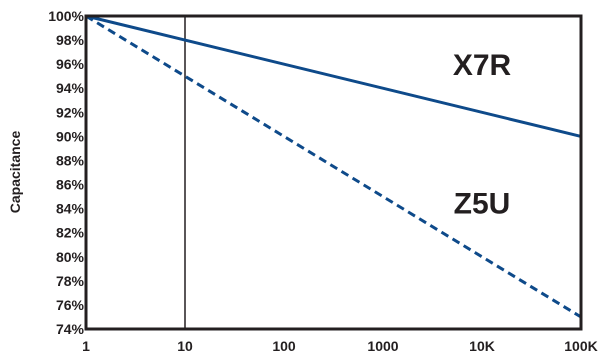 The height and width of the screenshot is (358, 606). Describe the element at coordinates (482, 134) in the screenshot. I see `series-labels: X7R Z5U` at that location.